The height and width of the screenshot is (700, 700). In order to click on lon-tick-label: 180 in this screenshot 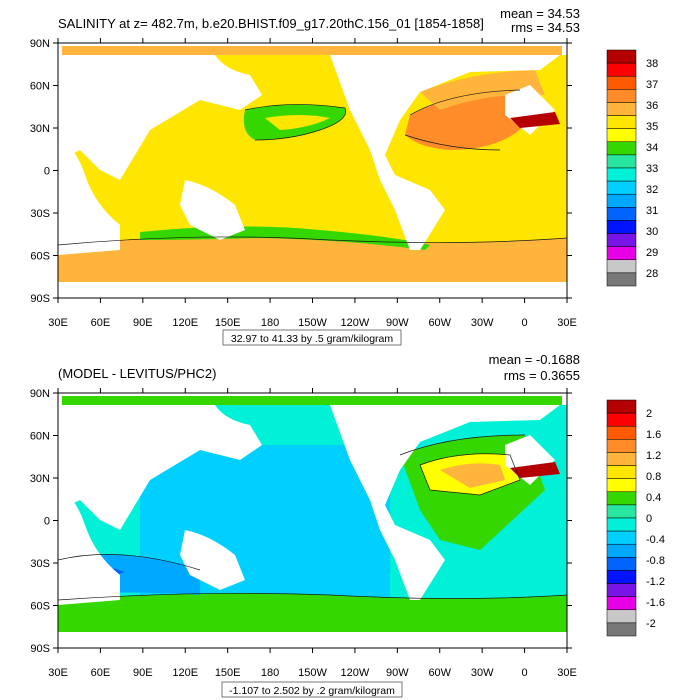, I will do `click(270, 673)`.